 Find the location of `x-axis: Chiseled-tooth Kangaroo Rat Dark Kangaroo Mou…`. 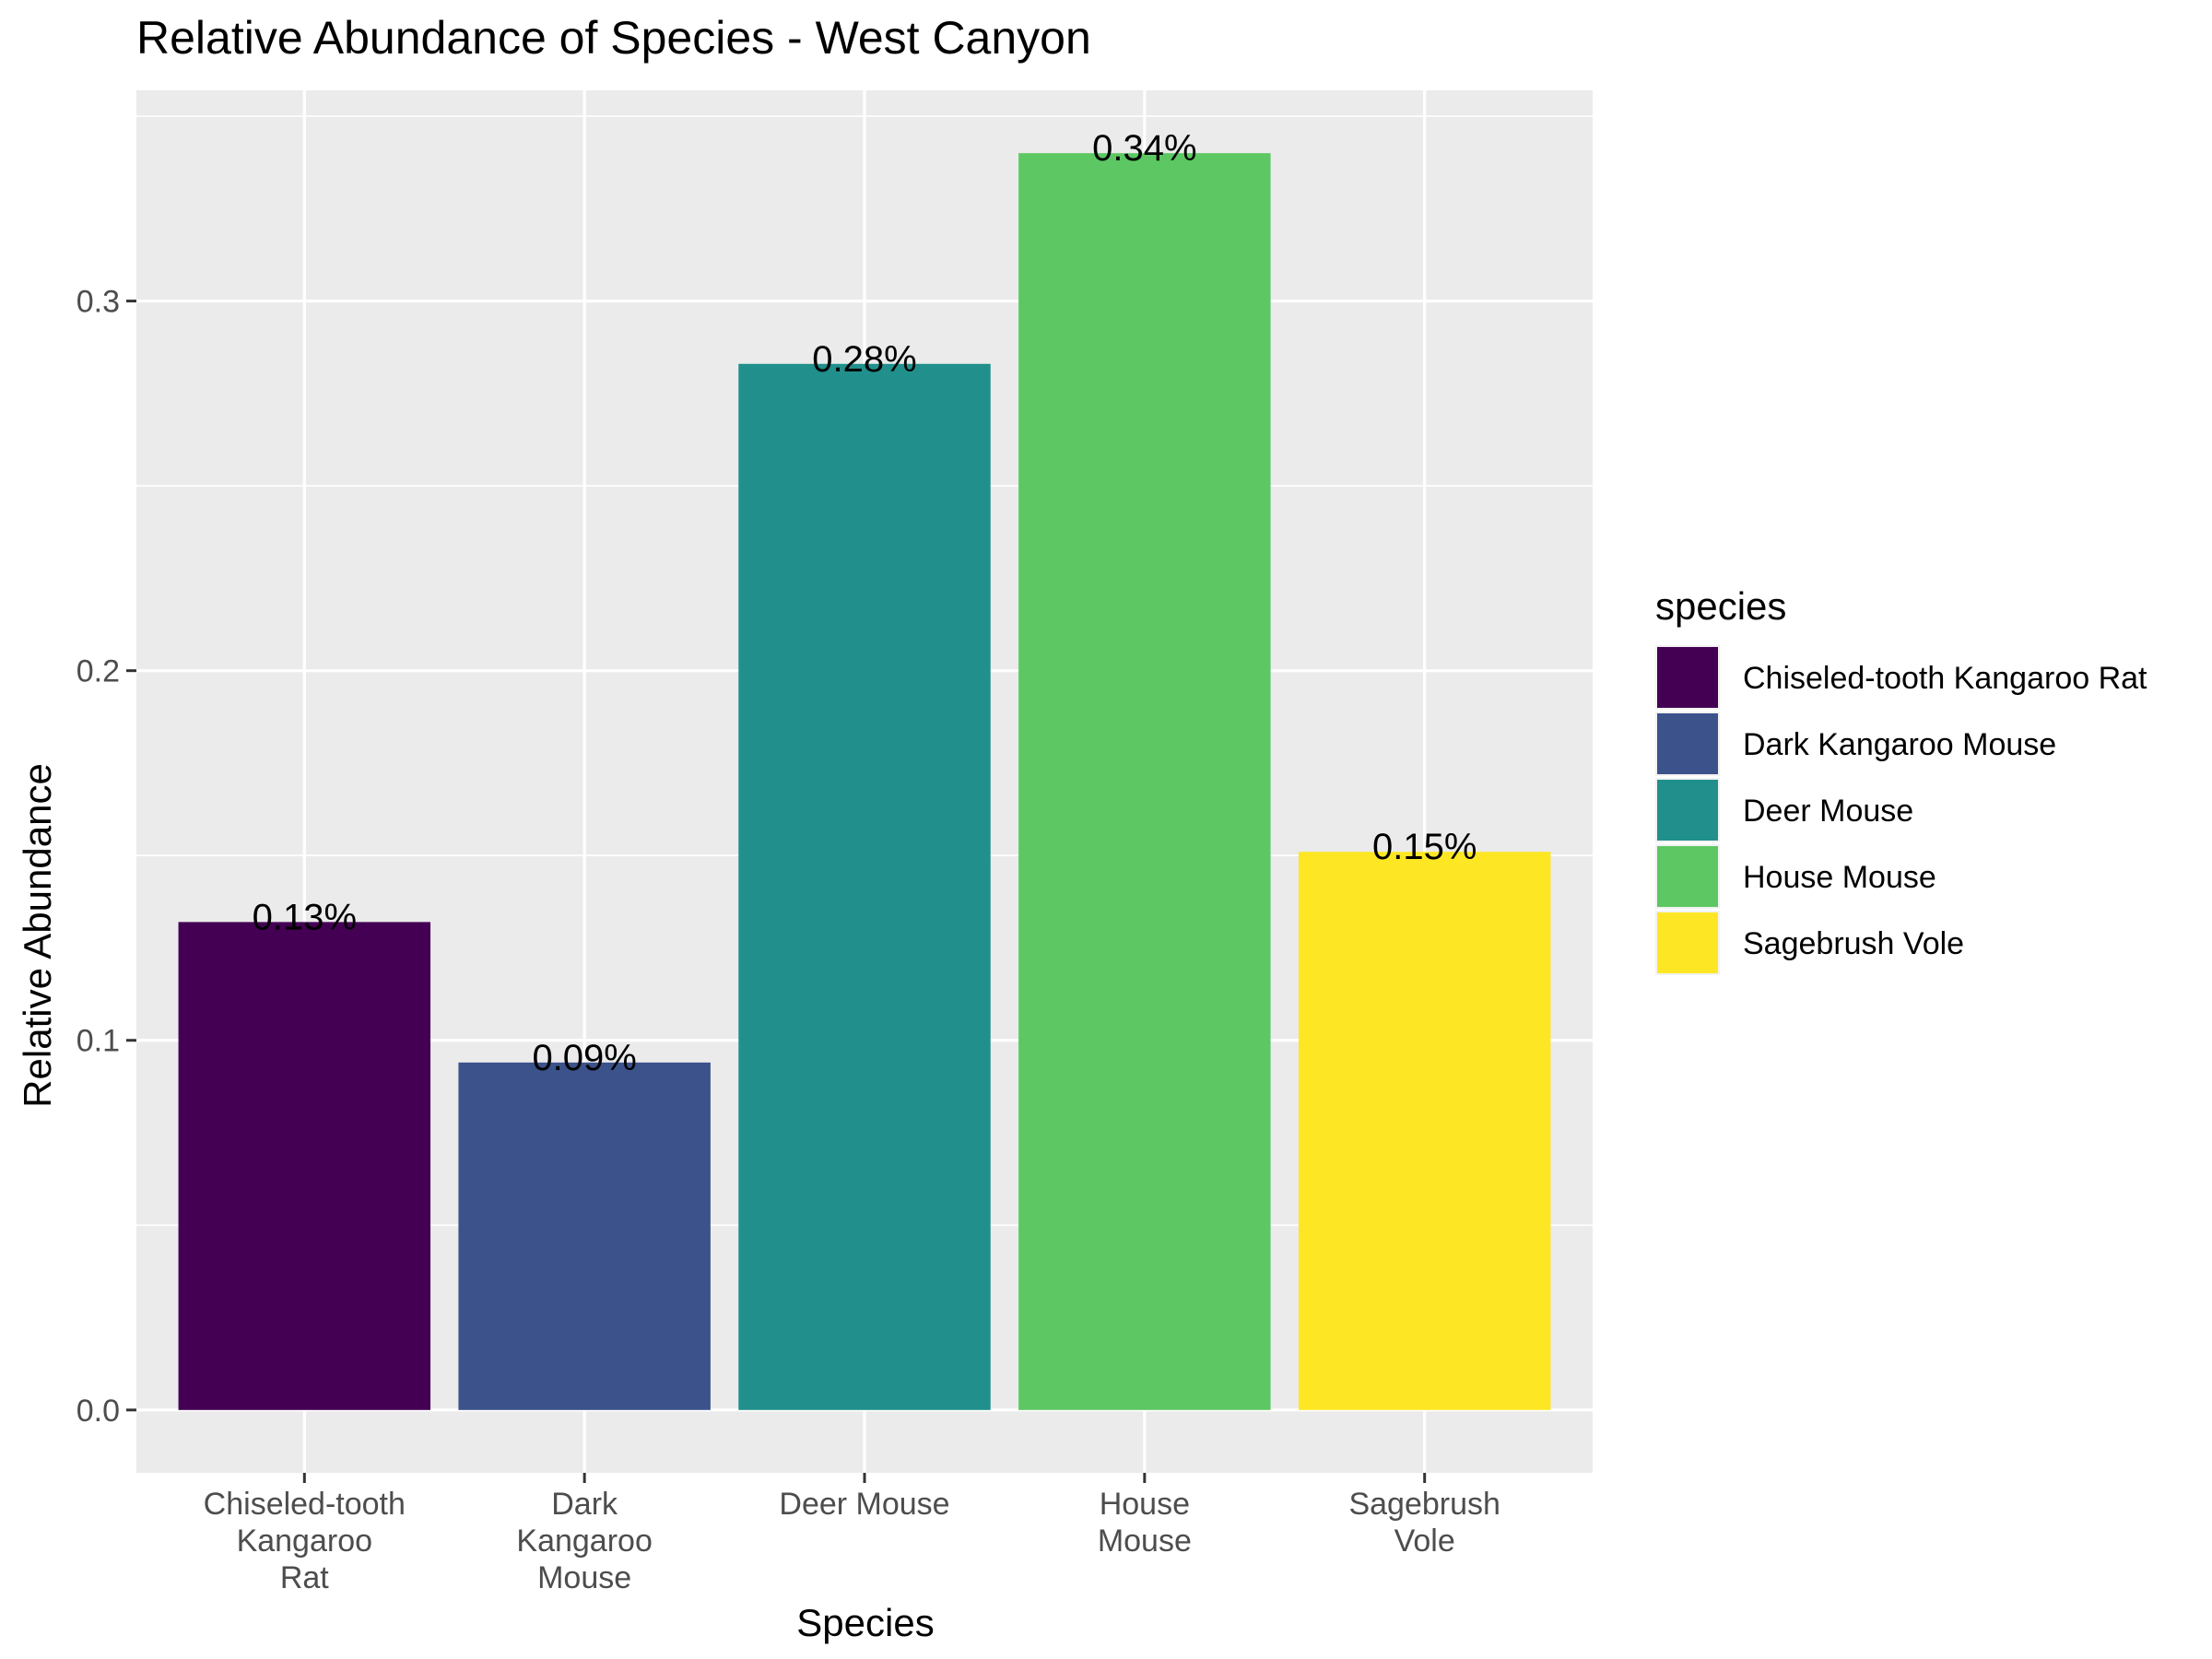

x-axis: Chiseled-tooth Kangaroo Rat Dark Kangaroo Mou… is located at coordinates (852, 1534).